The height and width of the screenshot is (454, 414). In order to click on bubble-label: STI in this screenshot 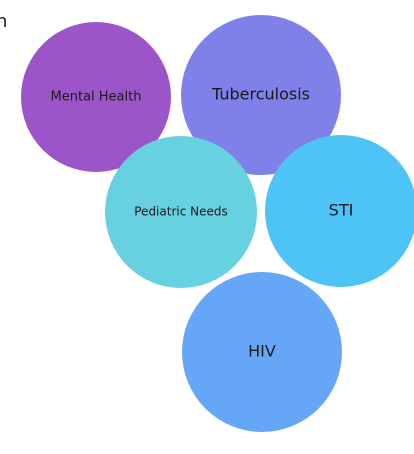, I will do `click(341, 210)`.